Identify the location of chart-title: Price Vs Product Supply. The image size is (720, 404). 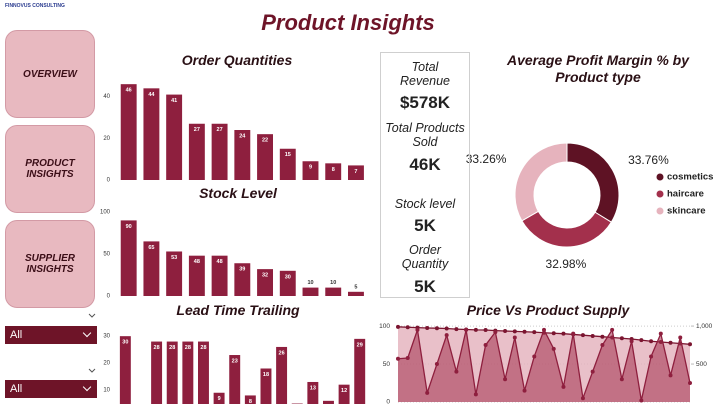
(548, 310).